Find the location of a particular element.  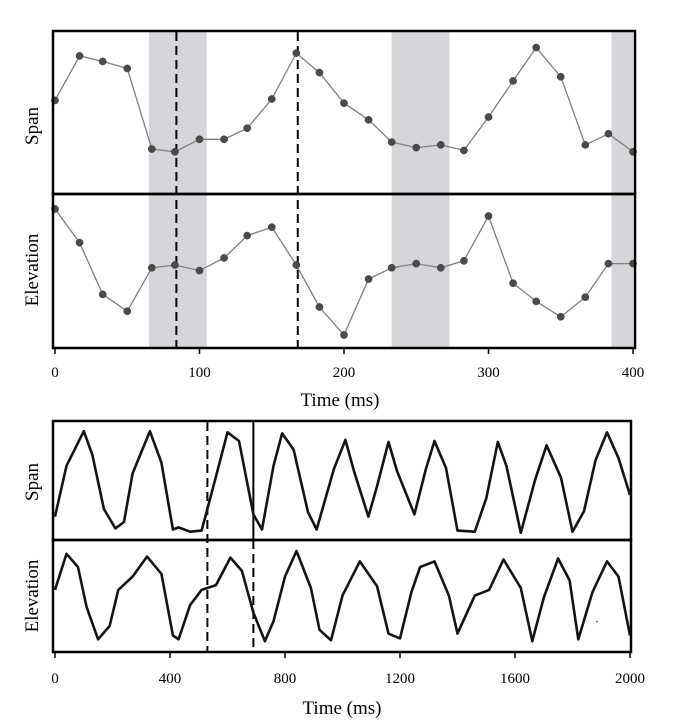

bottom-span-panel-frame is located at coordinates (342, 480).